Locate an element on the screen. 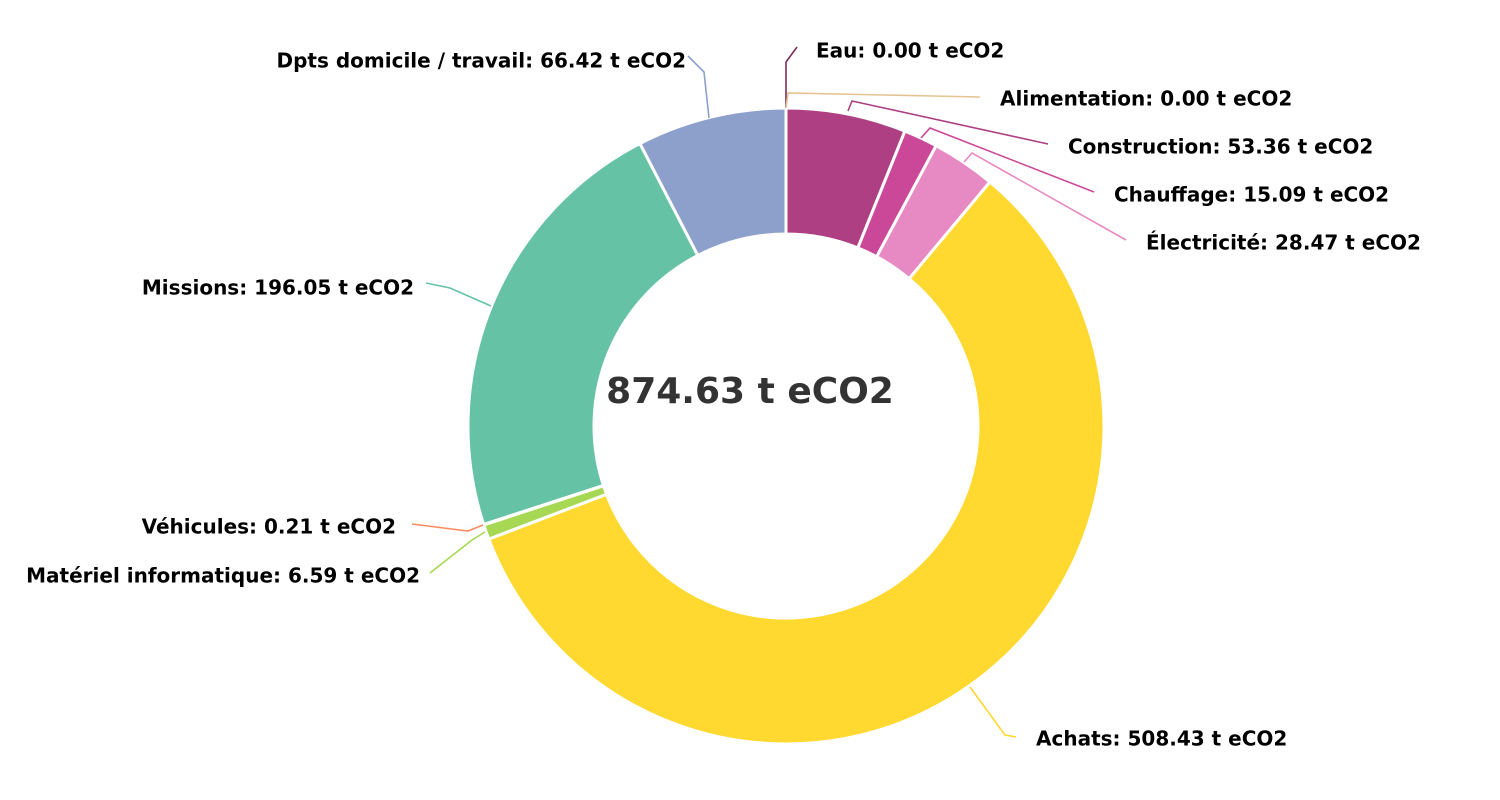 Image resolution: width=1500 pixels, height=800 pixels. slice-label-construction: Construction: 53.36 t eCO2 is located at coordinates (1220, 147).